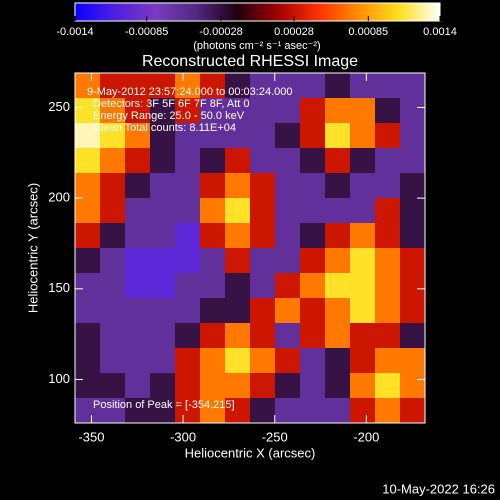  I want to click on colorbar-tick-label: -0.0014, so click(74, 32).